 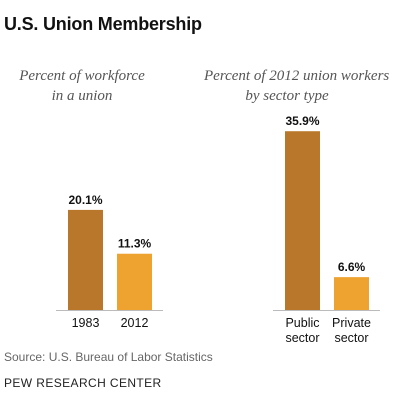 I want to click on sector-value-label-1: 35.9%, so click(x=302, y=121).